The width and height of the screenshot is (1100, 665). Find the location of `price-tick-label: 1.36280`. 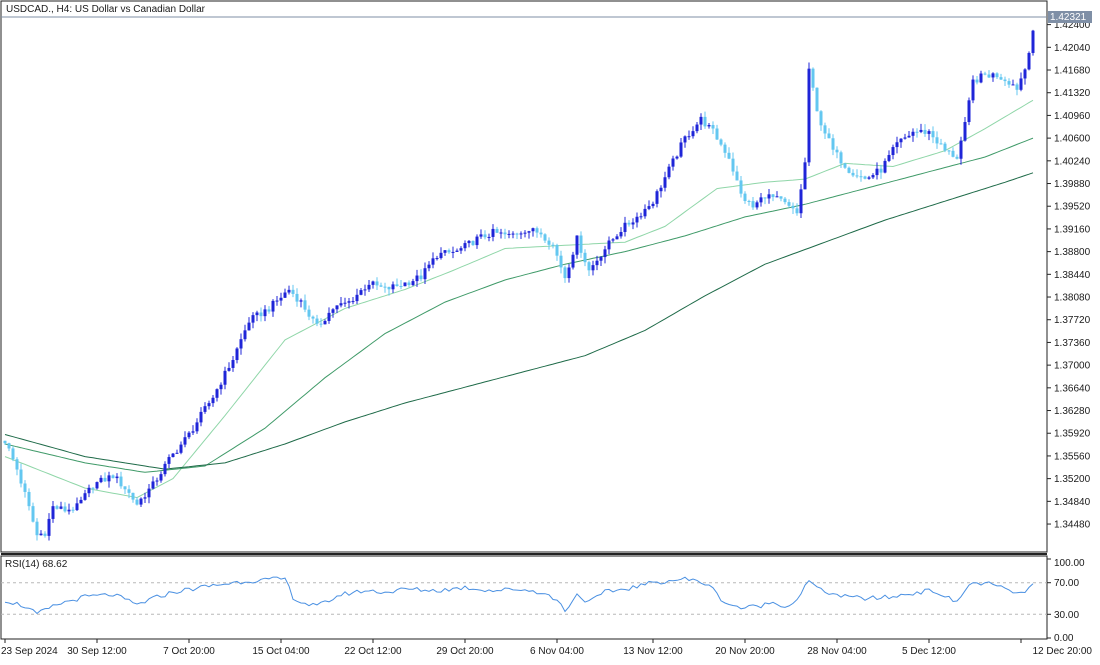

price-tick-label: 1.36280 is located at coordinates (1072, 411).